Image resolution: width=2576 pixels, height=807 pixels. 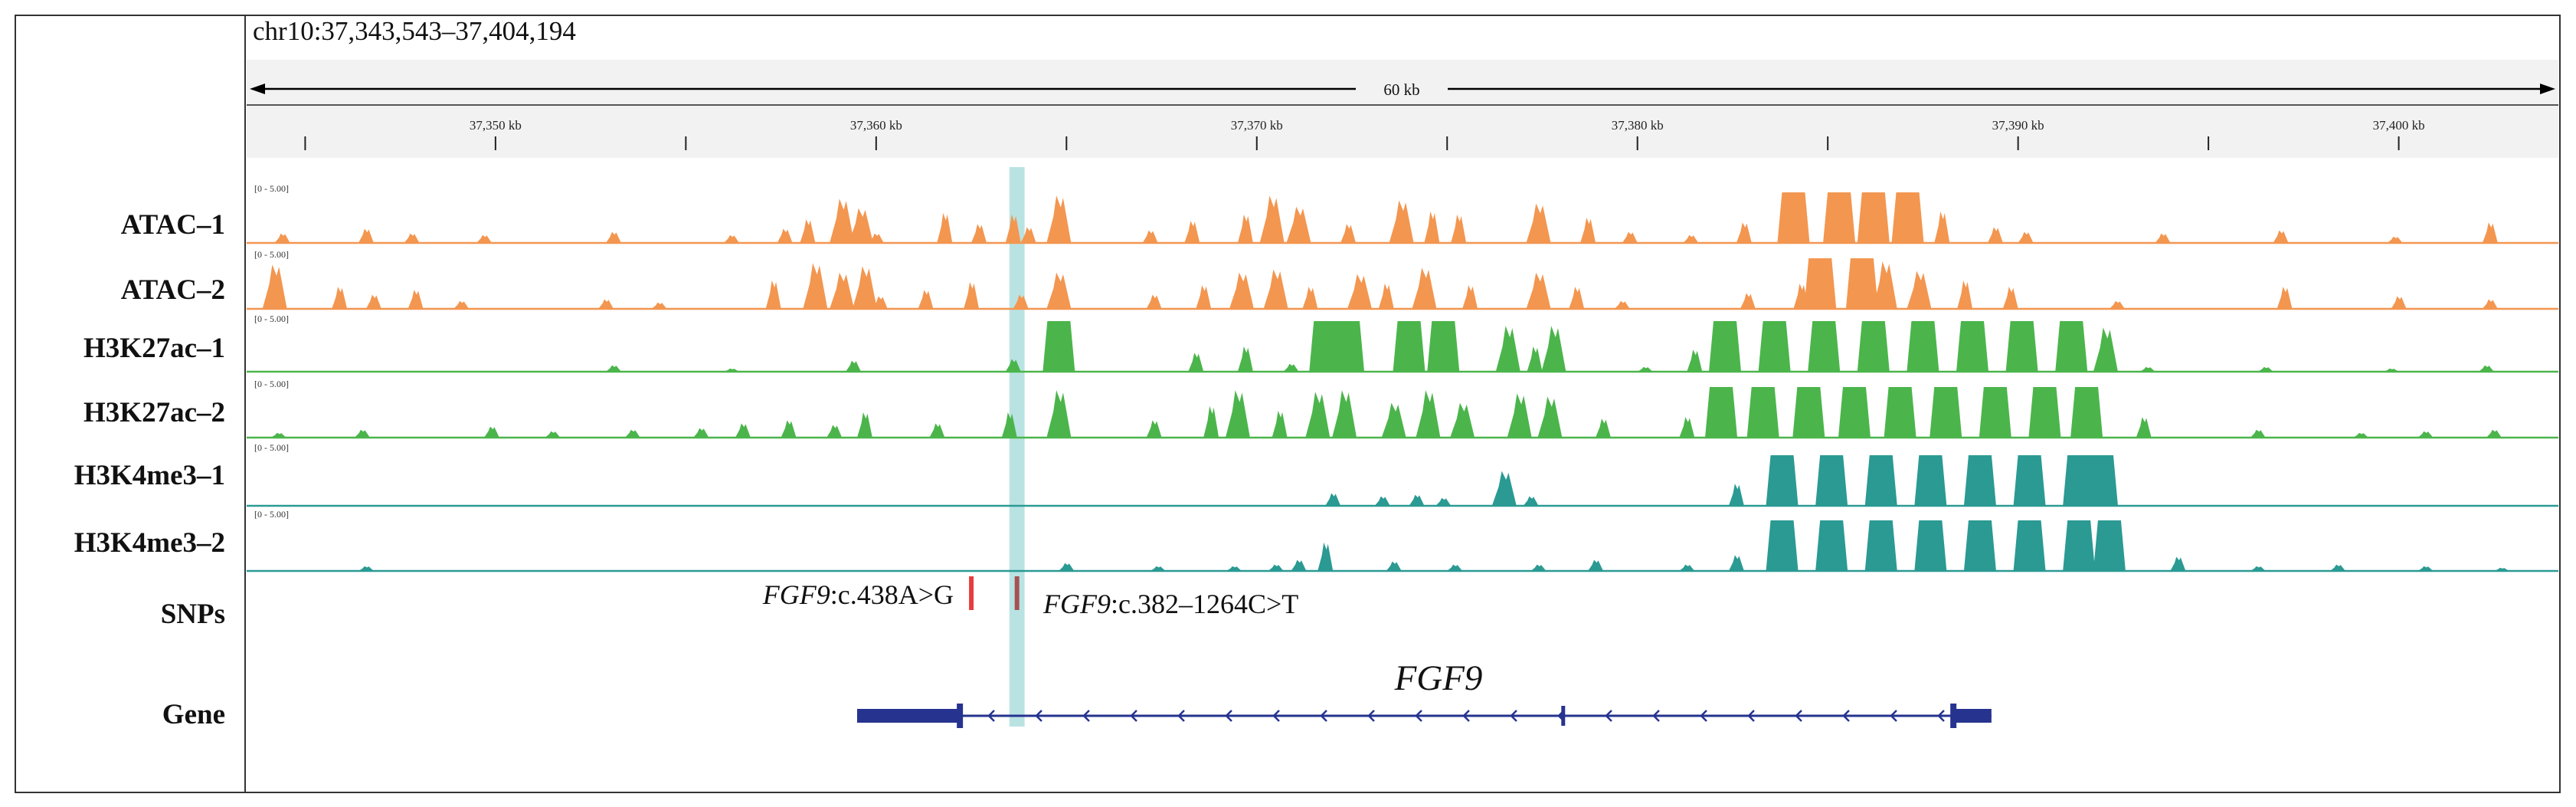 What do you see at coordinates (876, 125) in the screenshot?
I see `ruler-tick-label: 37,360 kb` at bounding box center [876, 125].